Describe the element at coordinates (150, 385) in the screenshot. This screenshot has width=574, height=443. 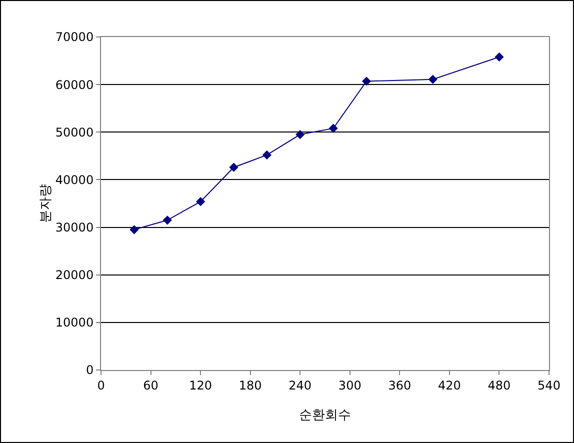
I see `x-tick-label: 60` at that location.